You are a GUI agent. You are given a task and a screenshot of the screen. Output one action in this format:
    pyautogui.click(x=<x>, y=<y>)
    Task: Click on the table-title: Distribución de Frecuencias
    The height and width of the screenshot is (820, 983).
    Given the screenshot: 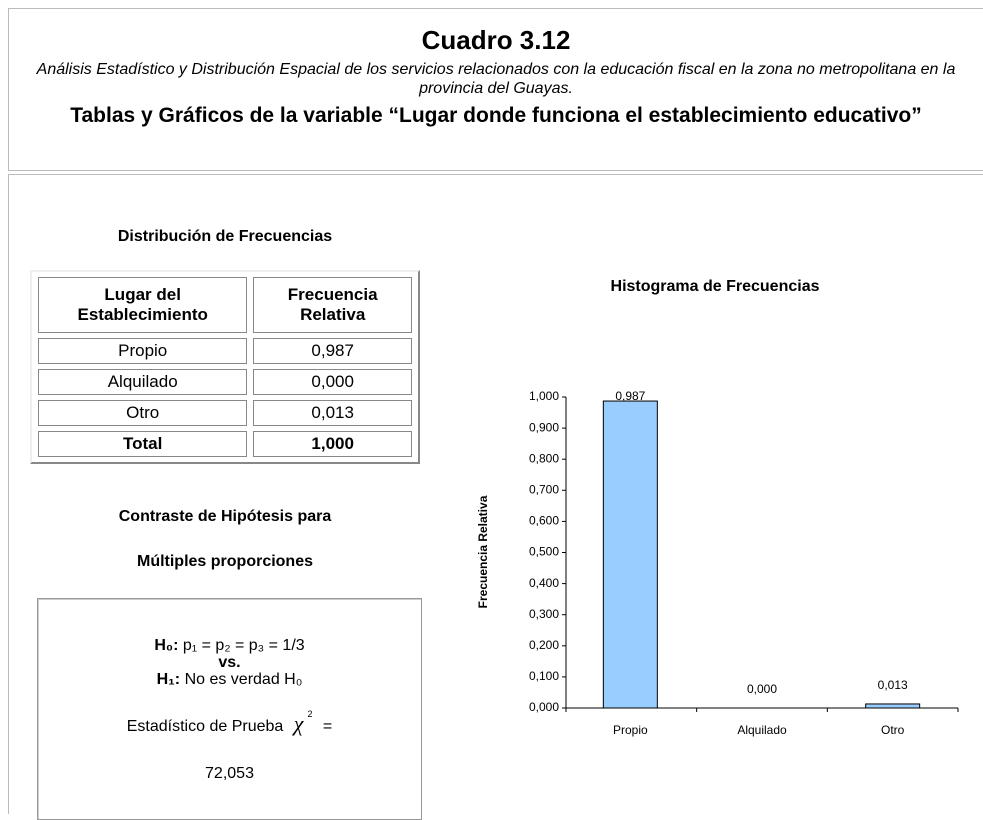 What is the action you would take?
    pyautogui.click(x=225, y=236)
    